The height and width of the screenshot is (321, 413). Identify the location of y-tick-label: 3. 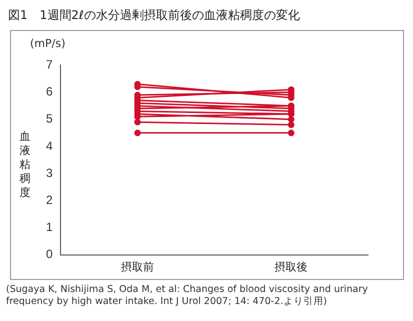
(49, 173).